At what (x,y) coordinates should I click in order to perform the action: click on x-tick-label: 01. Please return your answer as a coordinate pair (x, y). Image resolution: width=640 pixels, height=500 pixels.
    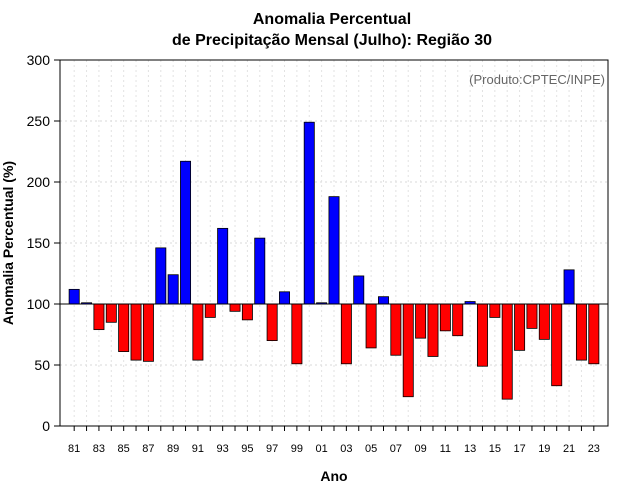
    Looking at the image, I should click on (322, 449).